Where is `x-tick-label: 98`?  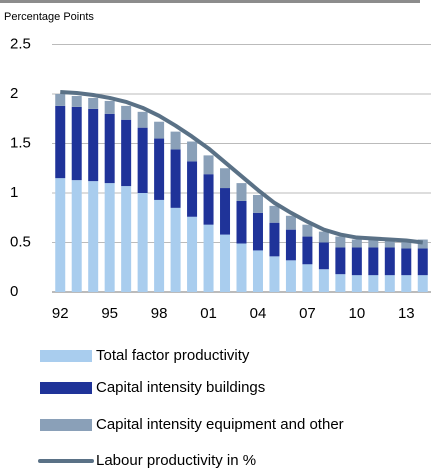 x-tick-label: 98 is located at coordinates (159, 313).